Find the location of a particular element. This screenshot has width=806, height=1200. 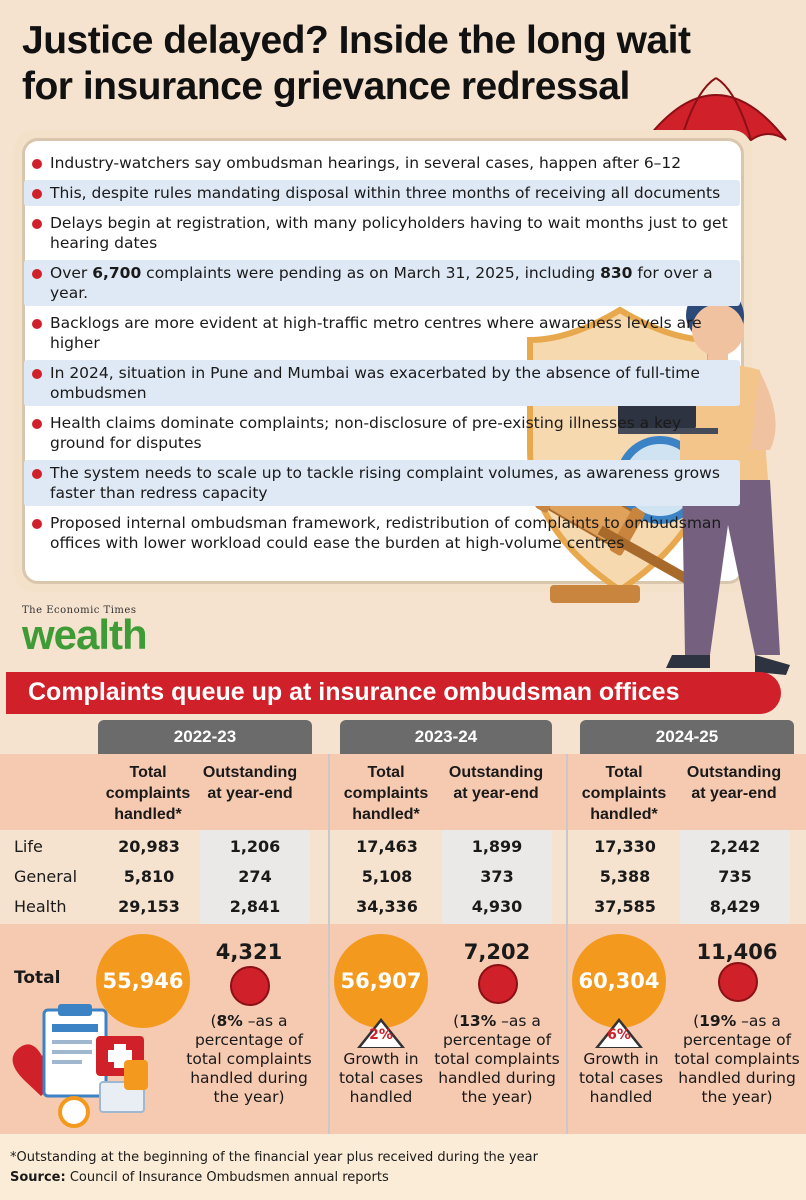

cell-value: 2,841 is located at coordinates (255, 906).